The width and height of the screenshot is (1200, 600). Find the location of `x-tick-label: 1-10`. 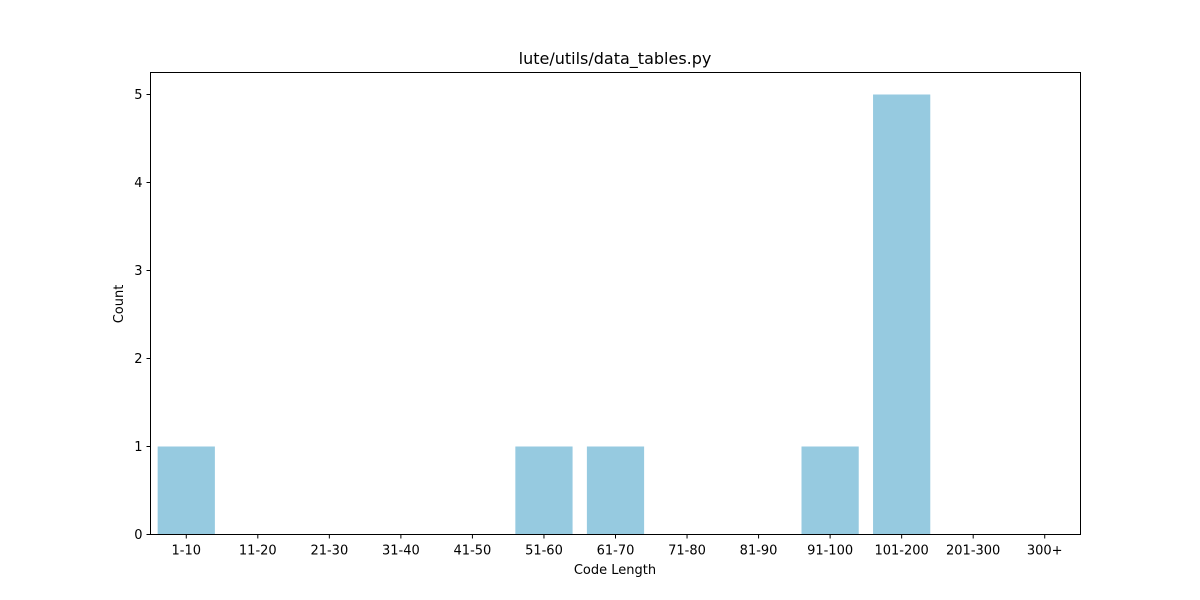

x-tick-label: 1-10 is located at coordinates (187, 551).